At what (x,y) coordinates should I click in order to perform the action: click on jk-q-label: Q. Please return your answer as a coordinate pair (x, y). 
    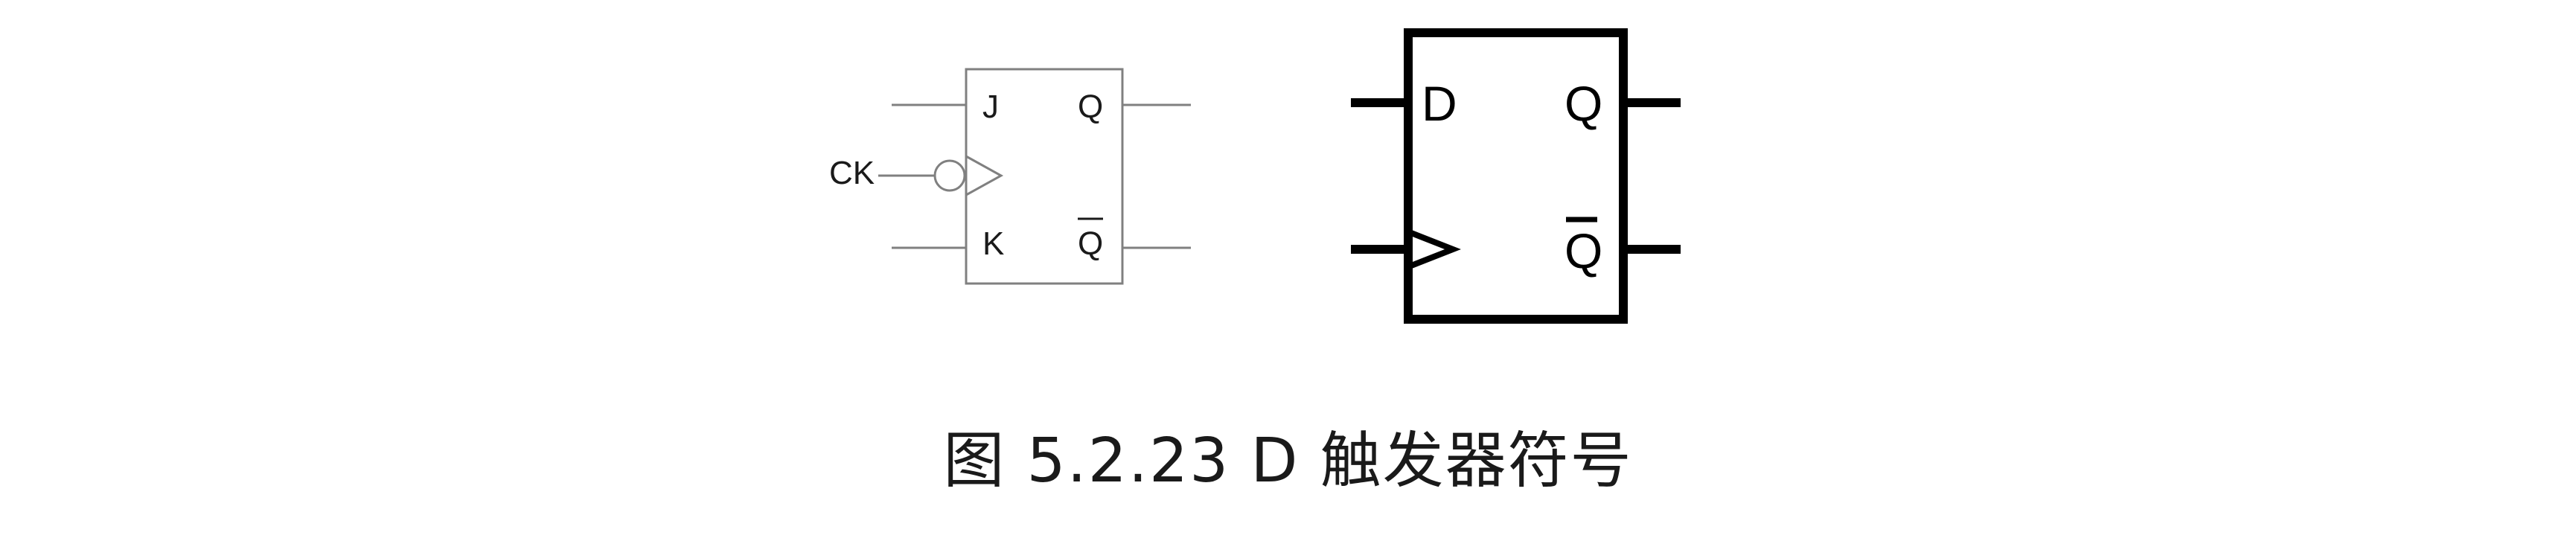
    Looking at the image, I should click on (1090, 107).